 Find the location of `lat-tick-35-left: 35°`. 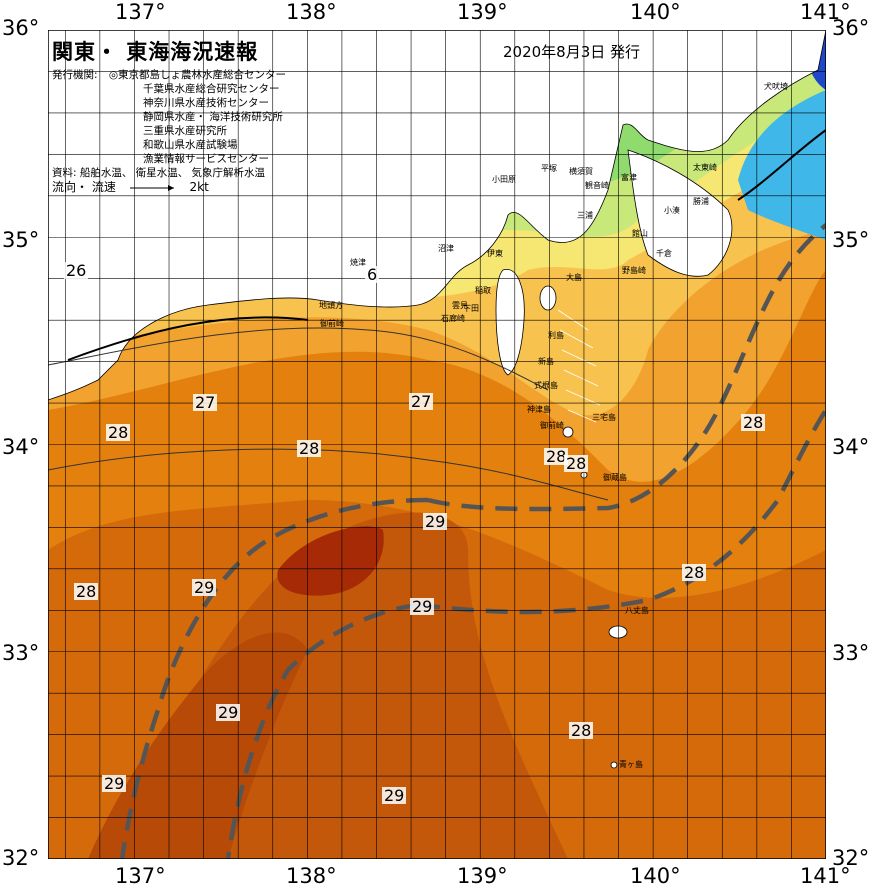

lat-tick-35-left: 35° is located at coordinates (21, 240).